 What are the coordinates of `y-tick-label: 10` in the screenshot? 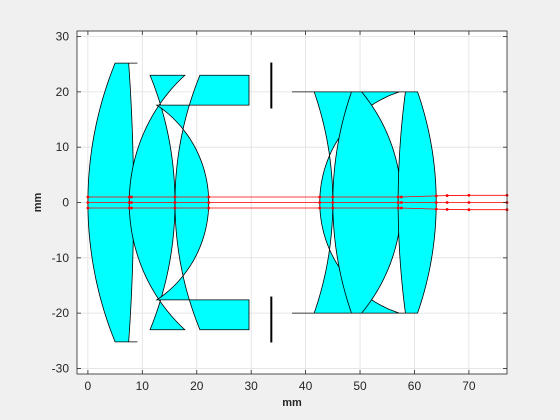 It's located at (63, 147).